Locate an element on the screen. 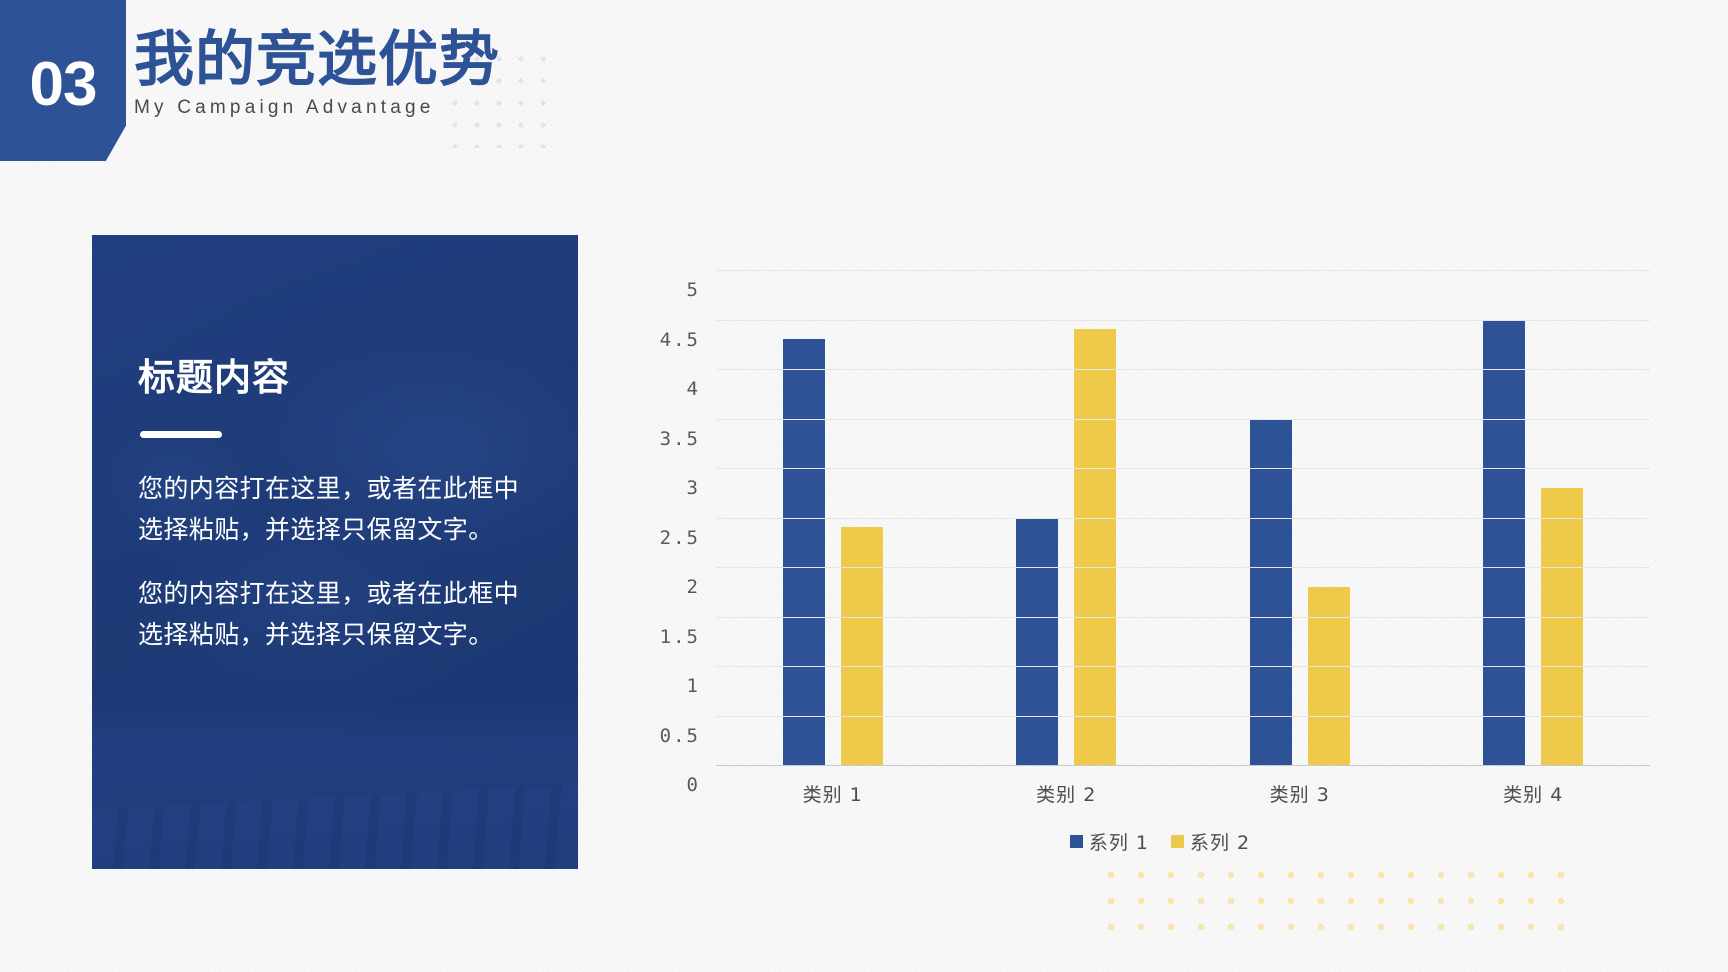 The image size is (1728, 972). chart-y-axis: 5 4.5 4 3.5 3 2.5 2 1.5 1 0.5 0 is located at coordinates (684, 533).